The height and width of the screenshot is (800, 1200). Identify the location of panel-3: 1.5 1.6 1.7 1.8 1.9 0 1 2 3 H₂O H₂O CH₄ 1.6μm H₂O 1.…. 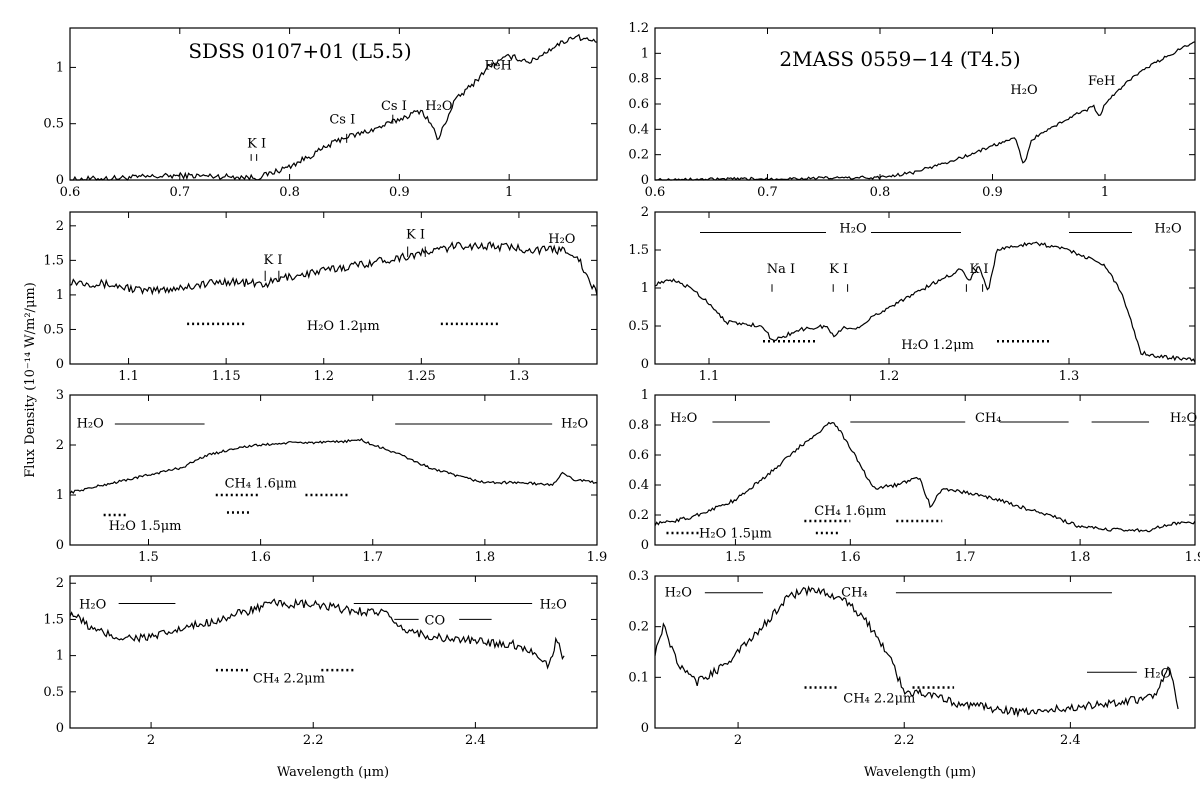
(332, 476).